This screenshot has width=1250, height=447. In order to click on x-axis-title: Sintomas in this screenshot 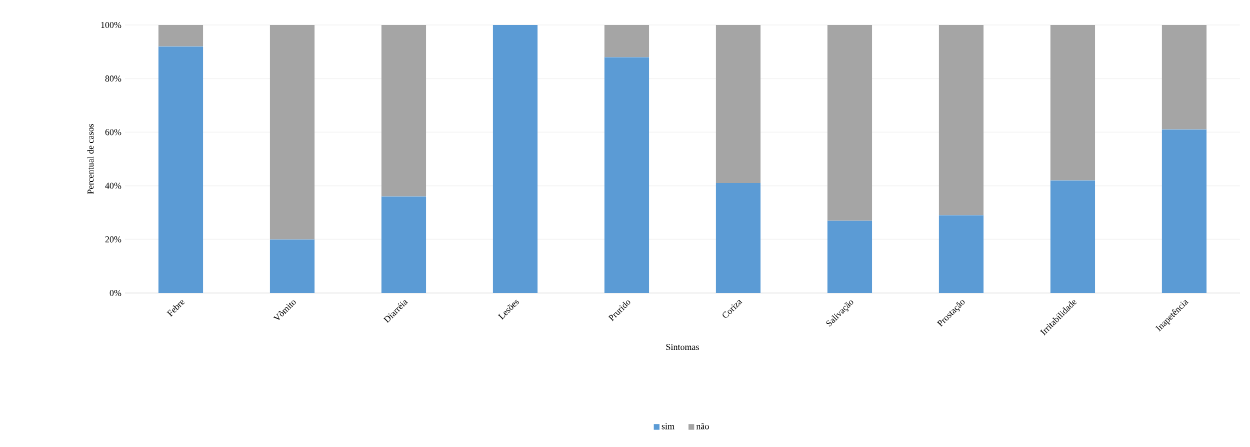, I will do `click(682, 346)`.